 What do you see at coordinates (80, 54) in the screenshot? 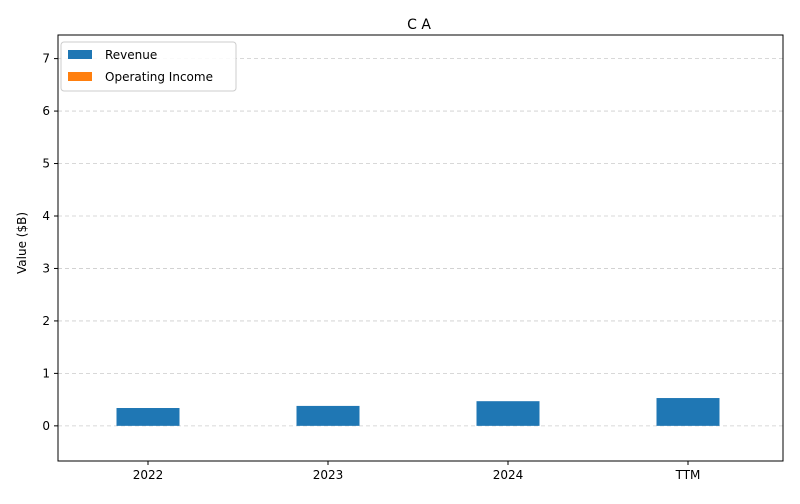
I see `legend-swatch-revenue` at bounding box center [80, 54].